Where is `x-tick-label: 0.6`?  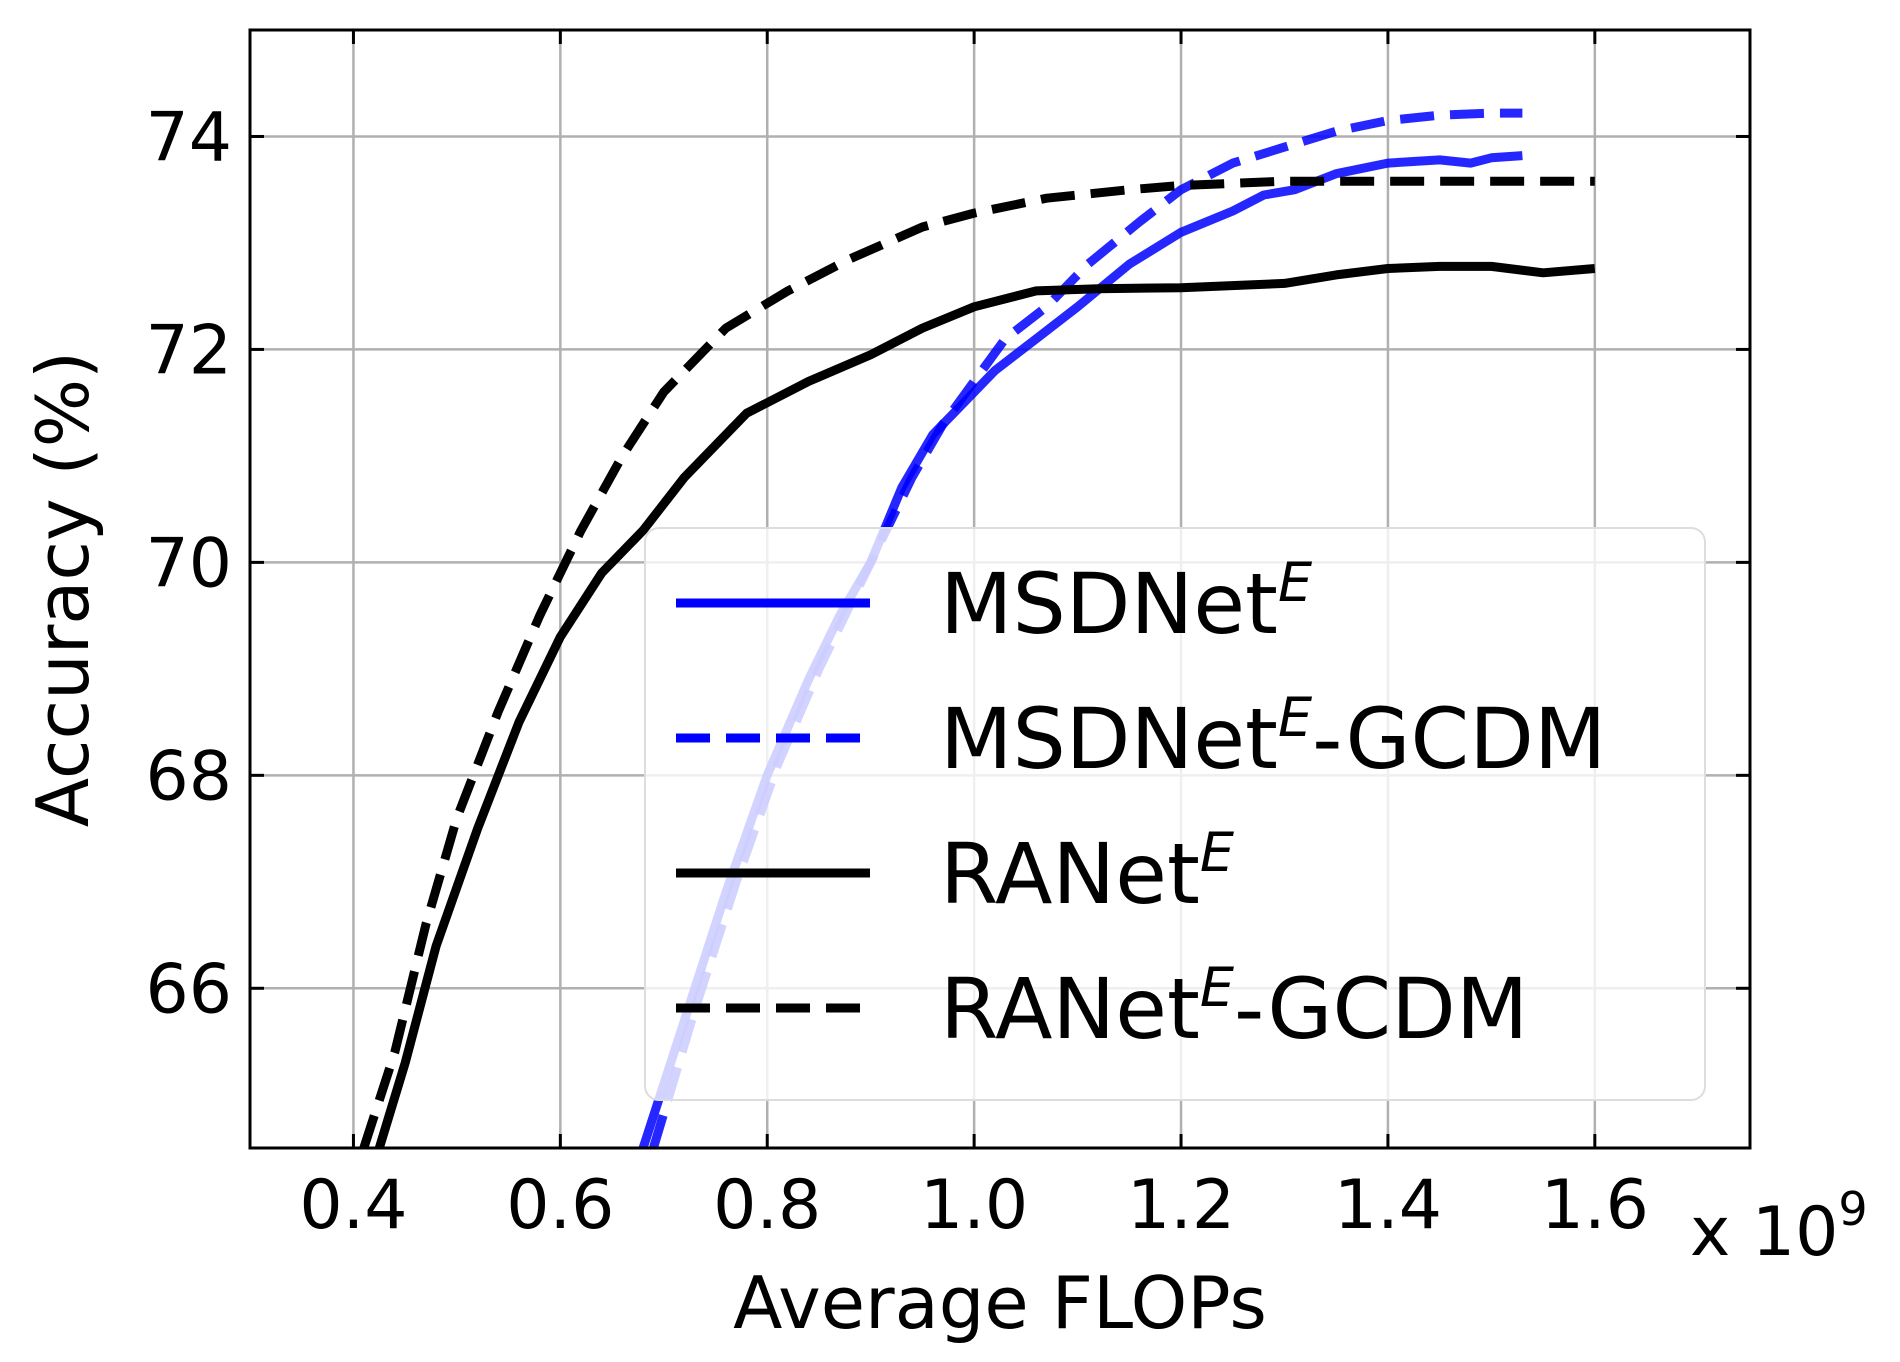
x-tick-label: 0.6 is located at coordinates (560, 1205).